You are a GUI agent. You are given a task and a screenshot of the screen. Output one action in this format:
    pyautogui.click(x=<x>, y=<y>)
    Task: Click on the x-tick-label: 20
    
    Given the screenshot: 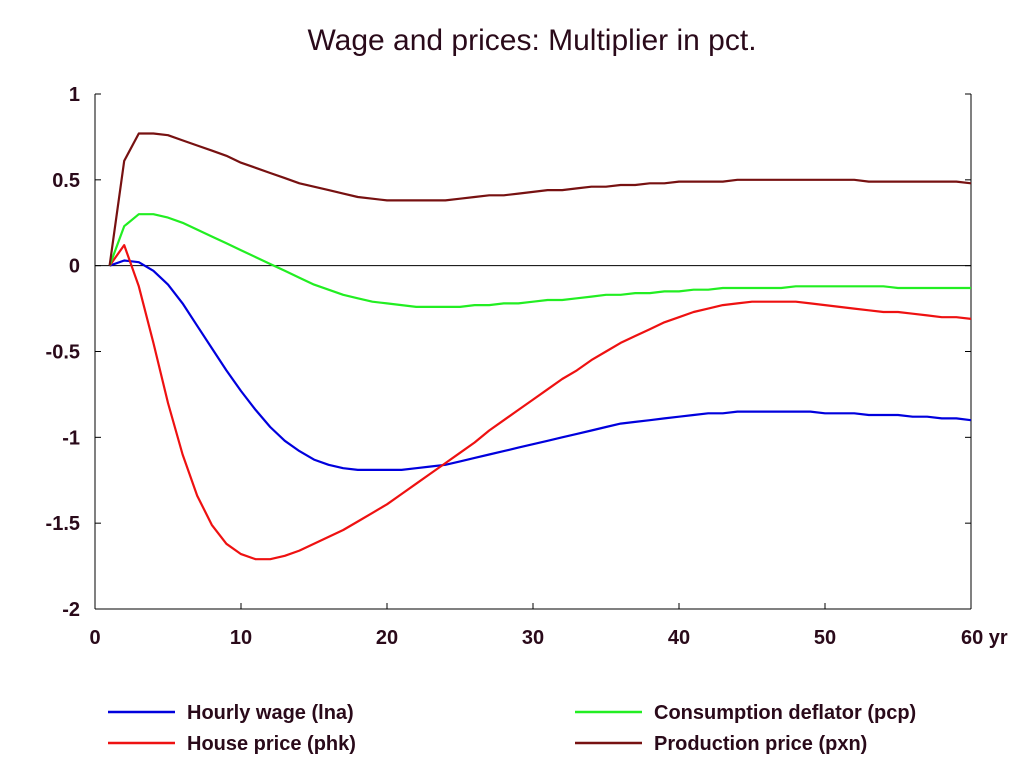 What is the action you would take?
    pyautogui.click(x=387, y=638)
    